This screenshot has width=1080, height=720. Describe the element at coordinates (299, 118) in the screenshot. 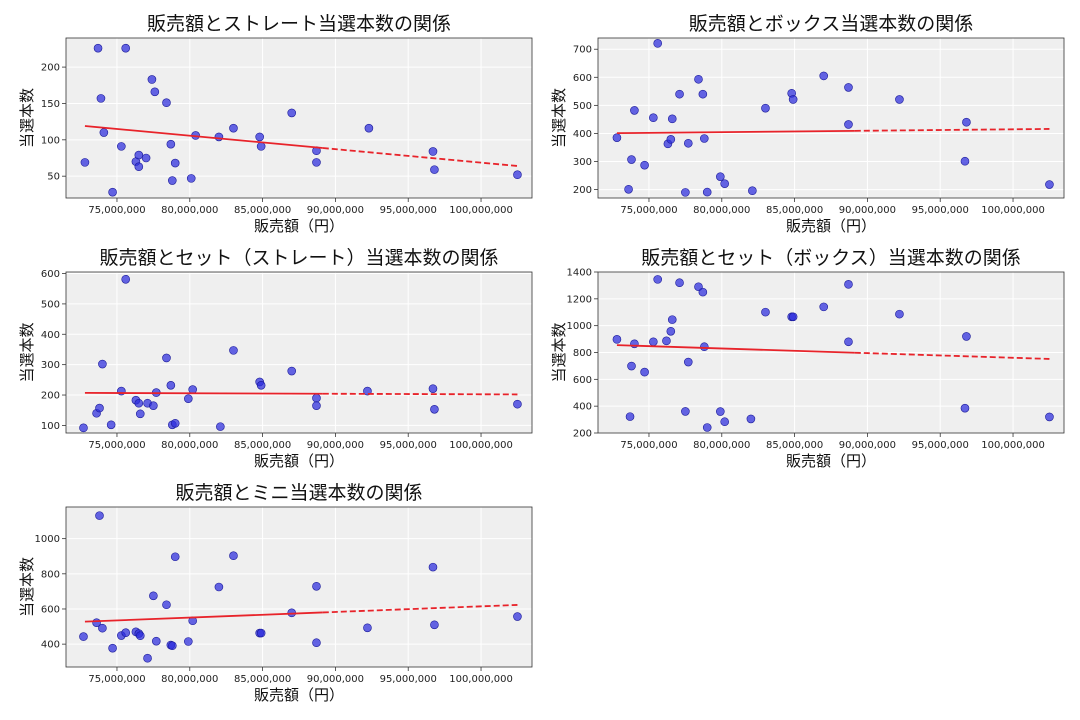

I see `plot-frame` at that location.